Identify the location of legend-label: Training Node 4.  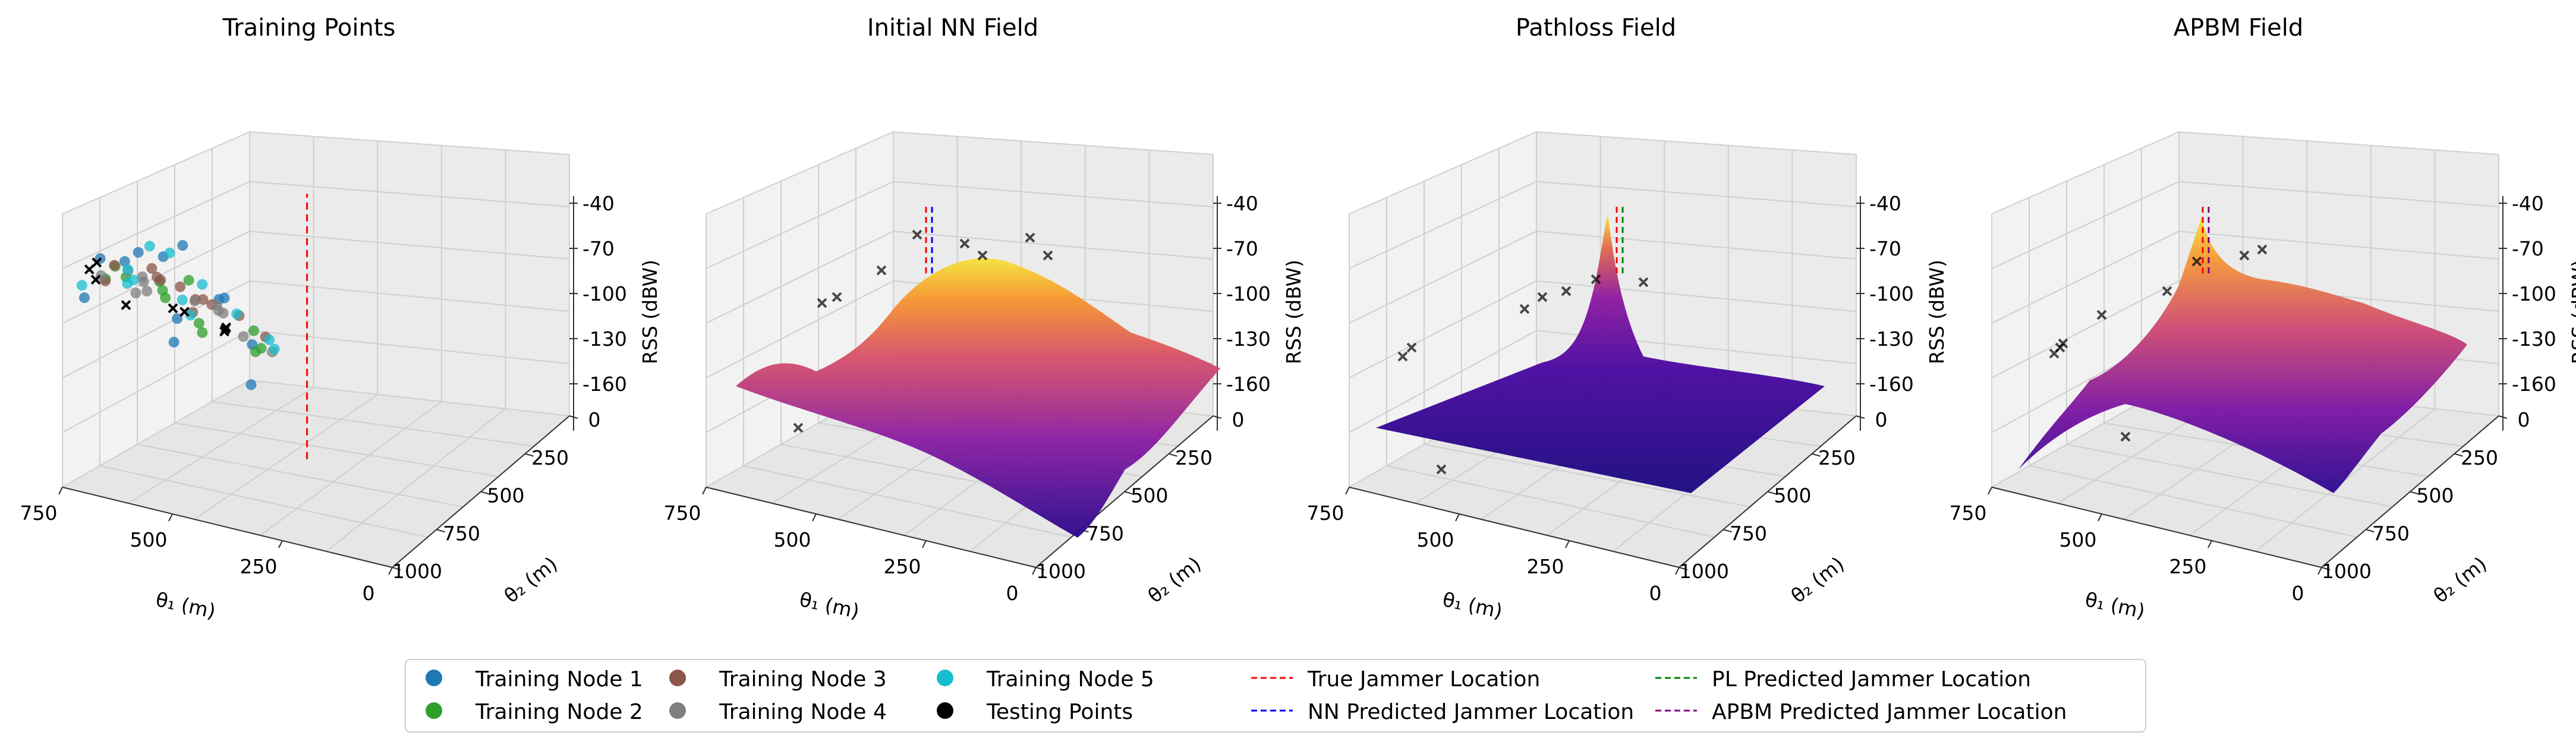
(803, 712).